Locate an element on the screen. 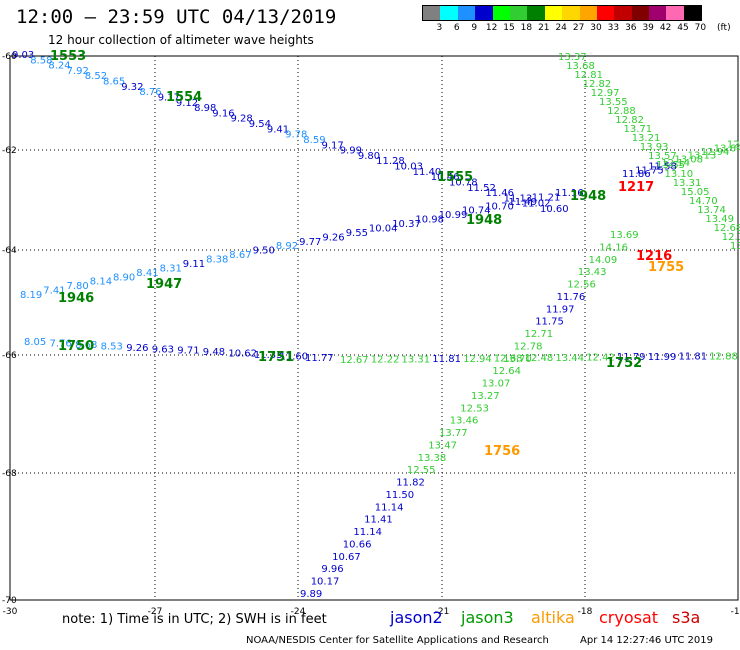 This screenshot has width=740, height=650. legend-label: 33 is located at coordinates (613, 28).